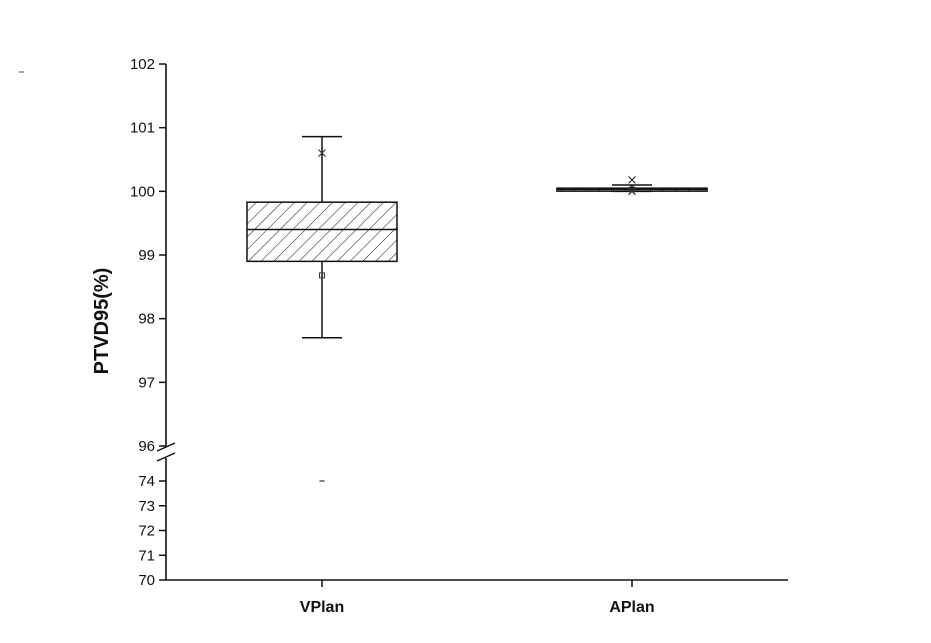 Image resolution: width=931 pixels, height=643 pixels. What do you see at coordinates (146, 382) in the screenshot?
I see `y-tick-label: 97` at bounding box center [146, 382].